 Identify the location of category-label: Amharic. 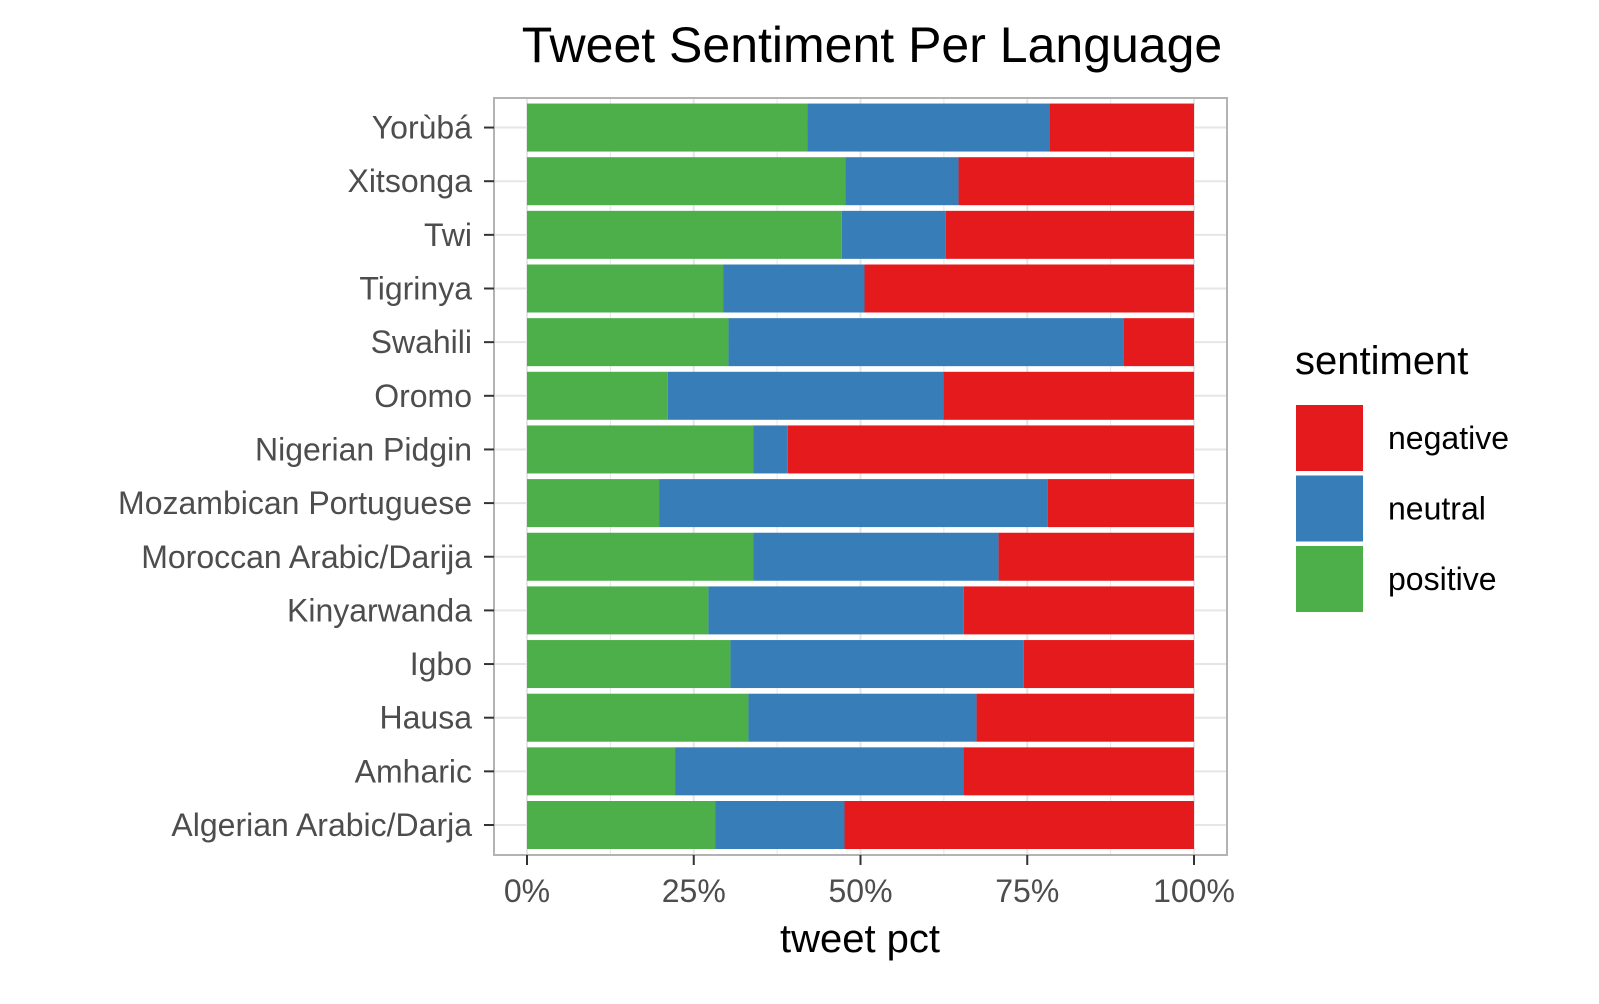
(413, 771).